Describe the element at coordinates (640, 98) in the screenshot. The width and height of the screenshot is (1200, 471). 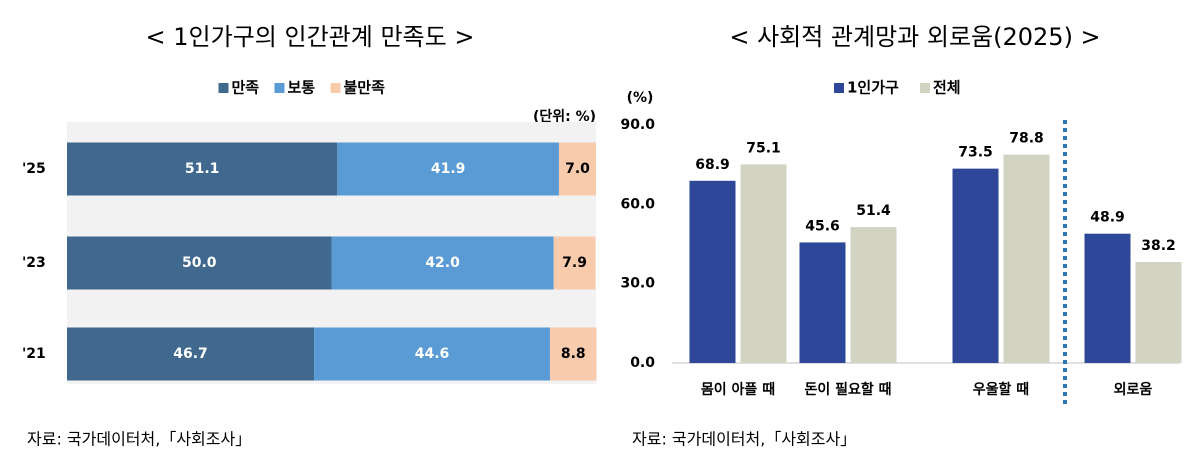
I see `y-axis-label: (%)` at that location.